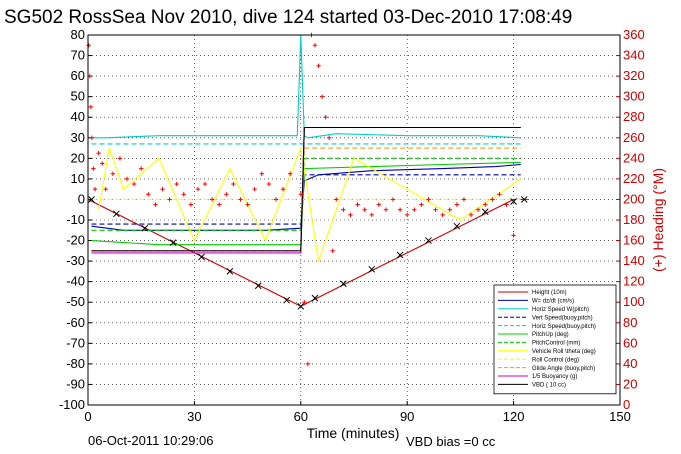 The width and height of the screenshot is (681, 454). What do you see at coordinates (78, 116) in the screenshot?
I see `y-tick-label: 40` at bounding box center [78, 116].